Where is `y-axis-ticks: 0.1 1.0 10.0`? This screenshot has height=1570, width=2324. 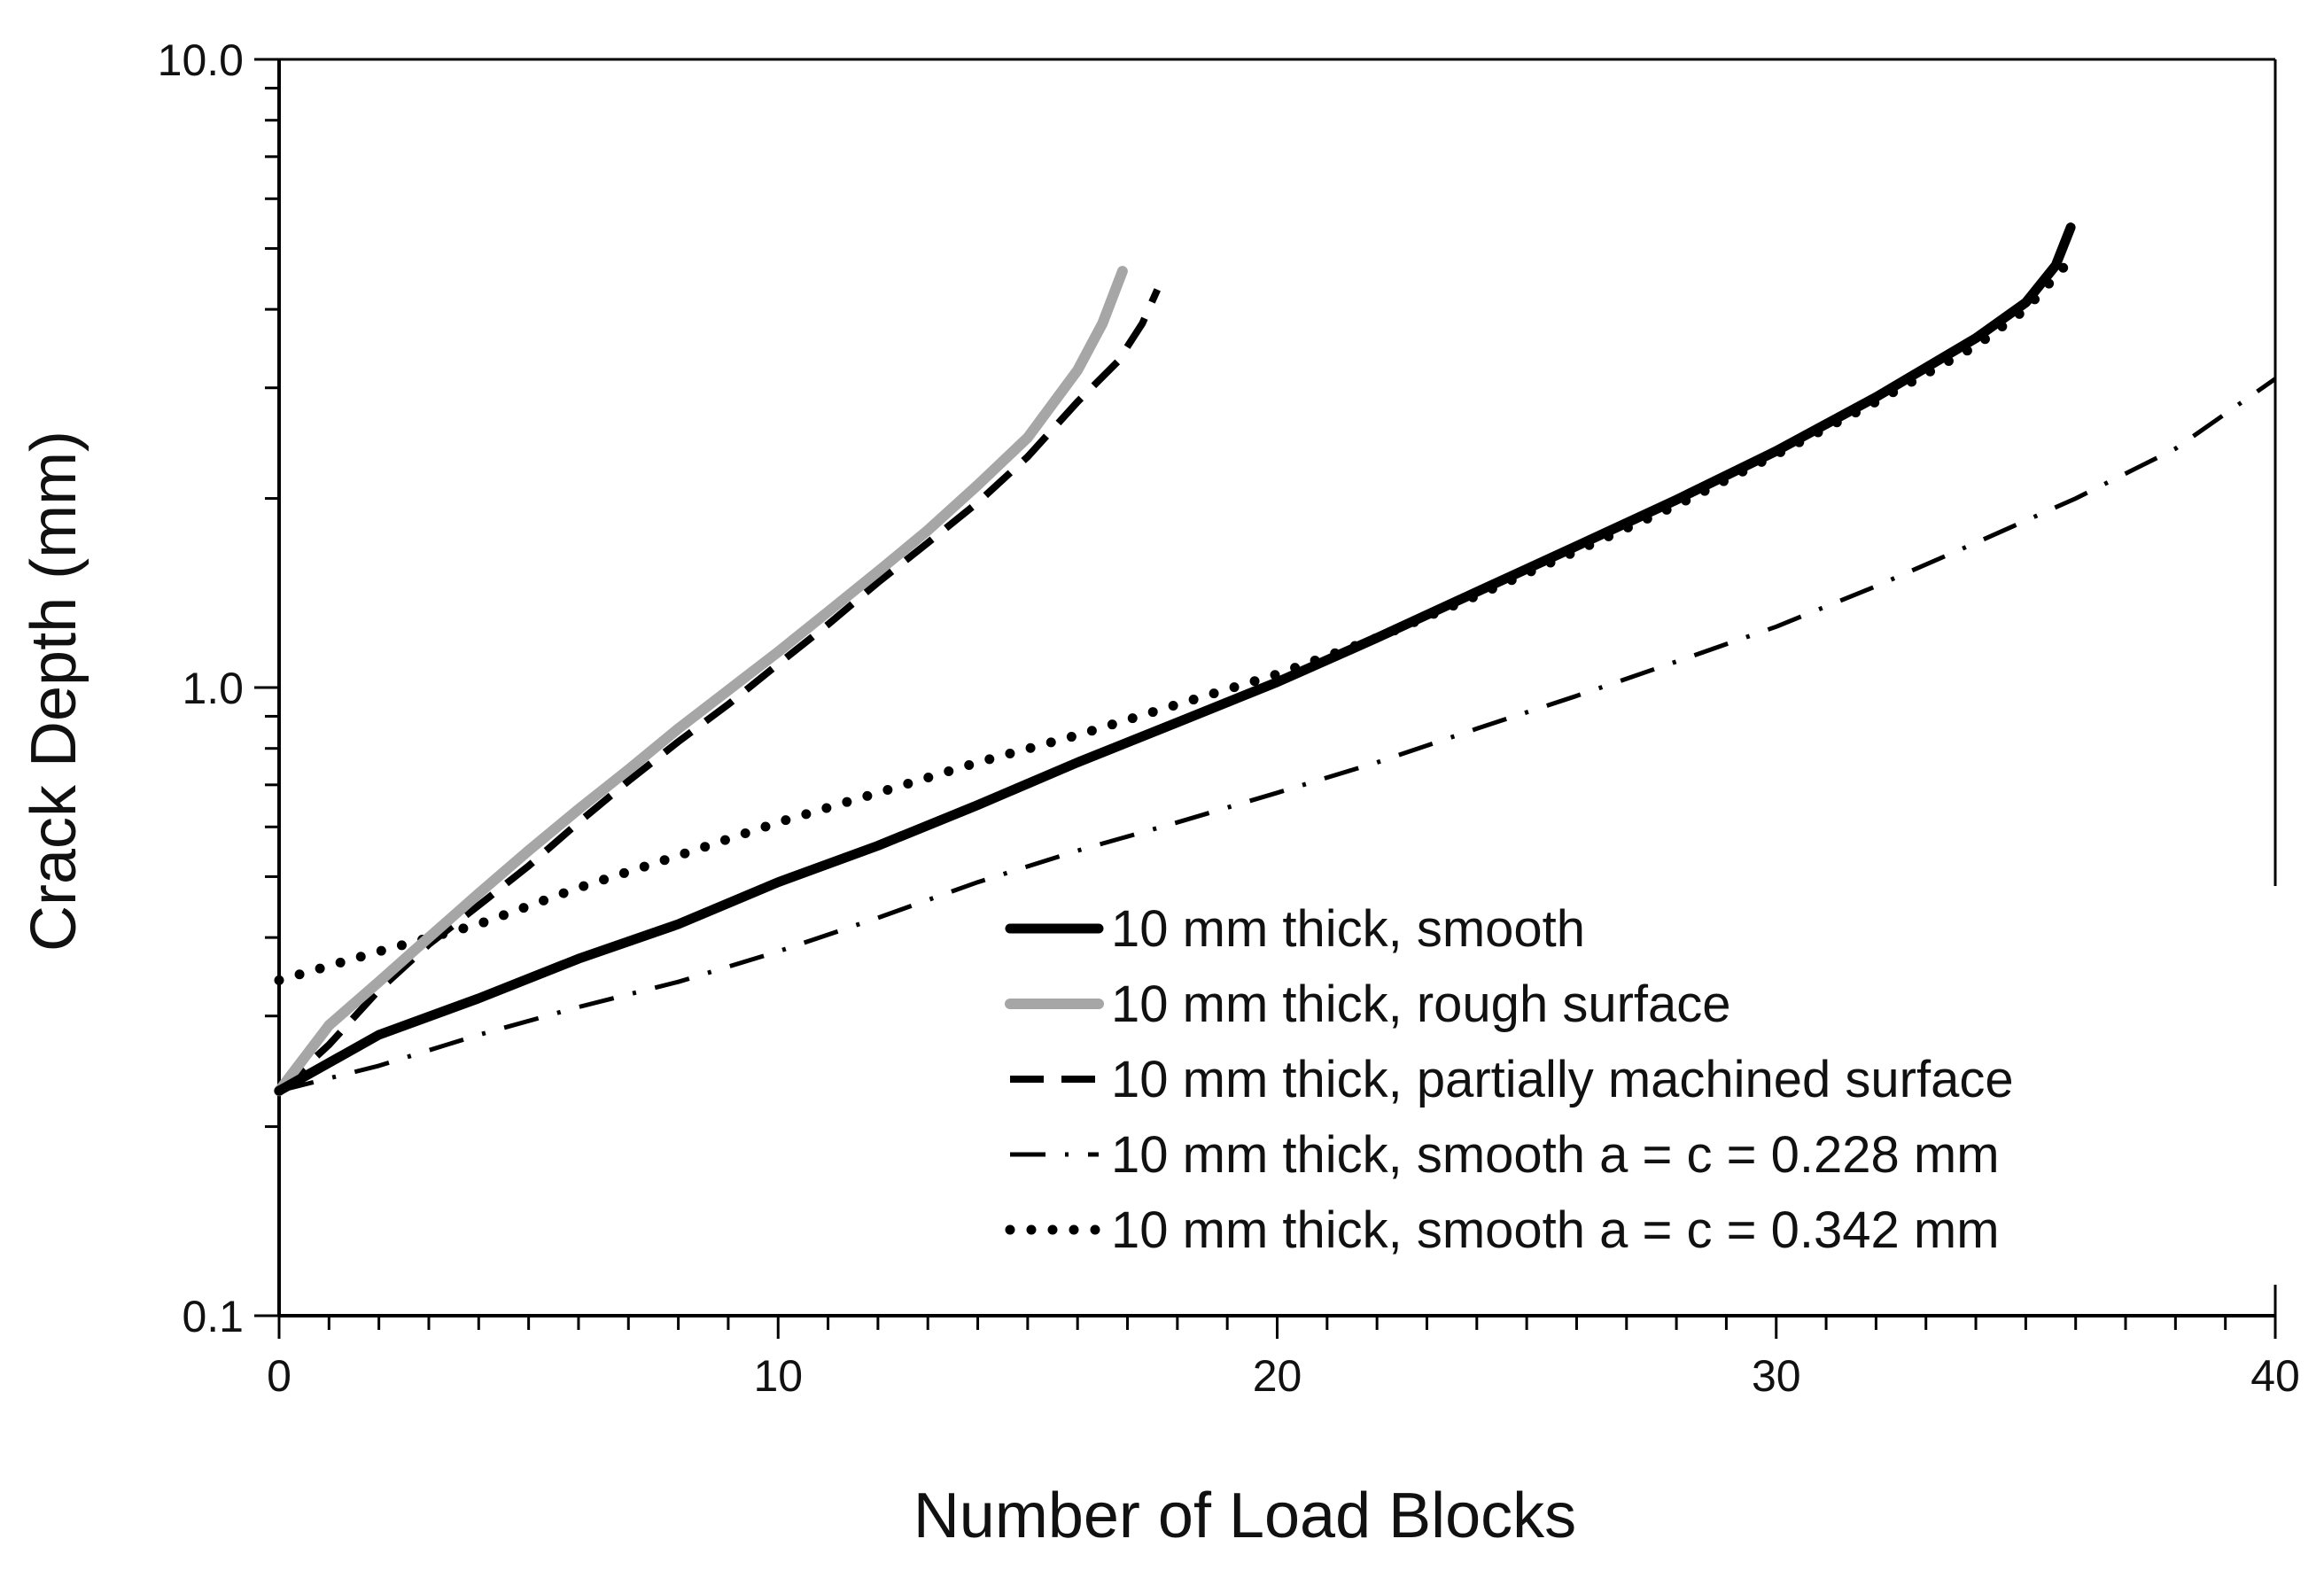
y-axis-ticks: 0.1 1.0 10.0 is located at coordinates (218, 688).